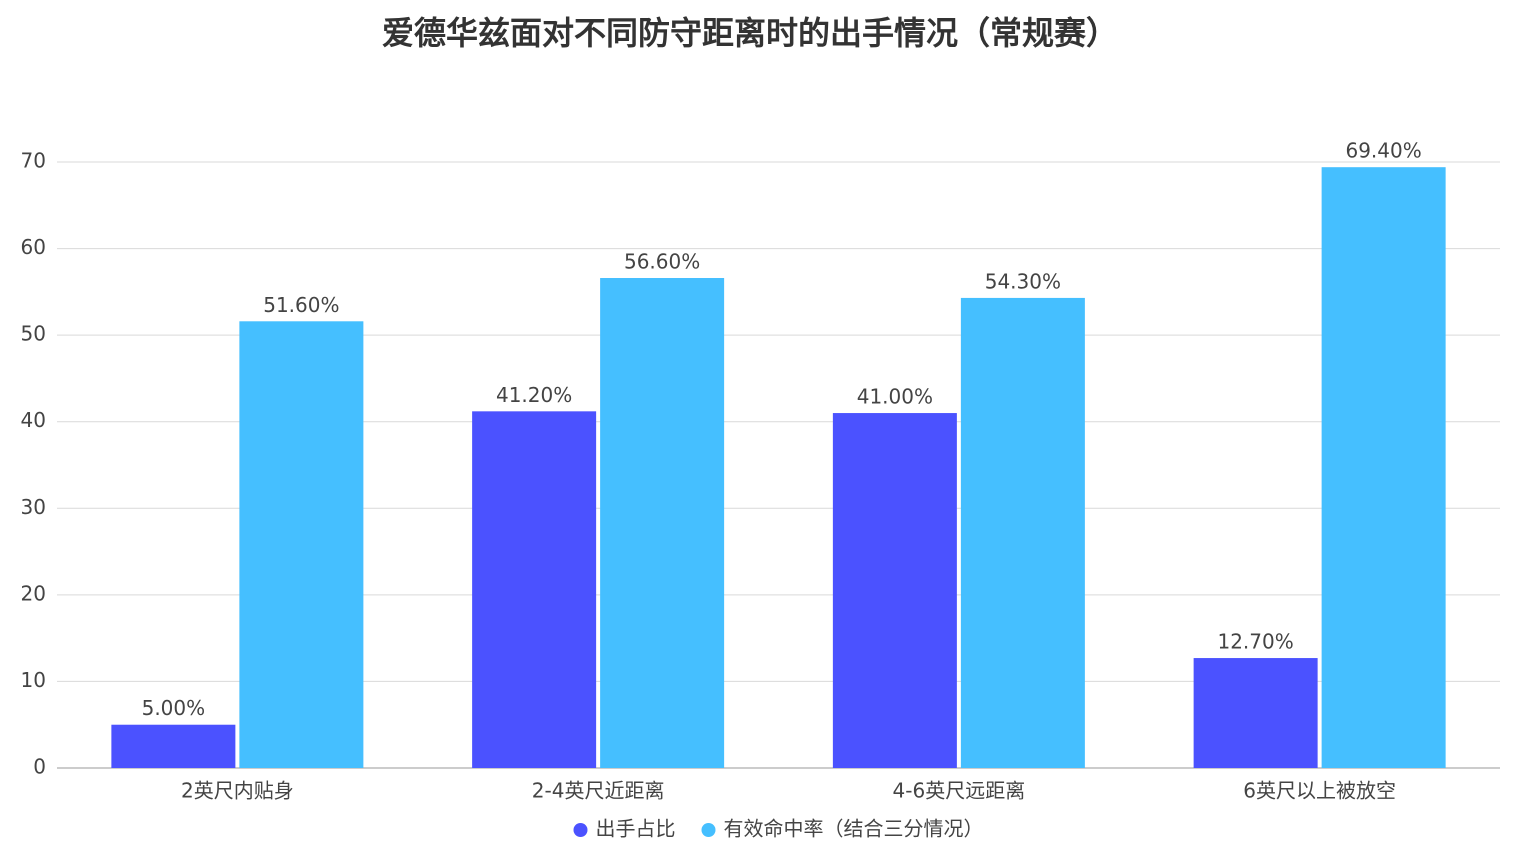 This screenshot has width=1516, height=859. Describe the element at coordinates (1255, 642) in the screenshot. I see `value-label: 12.70%` at that location.